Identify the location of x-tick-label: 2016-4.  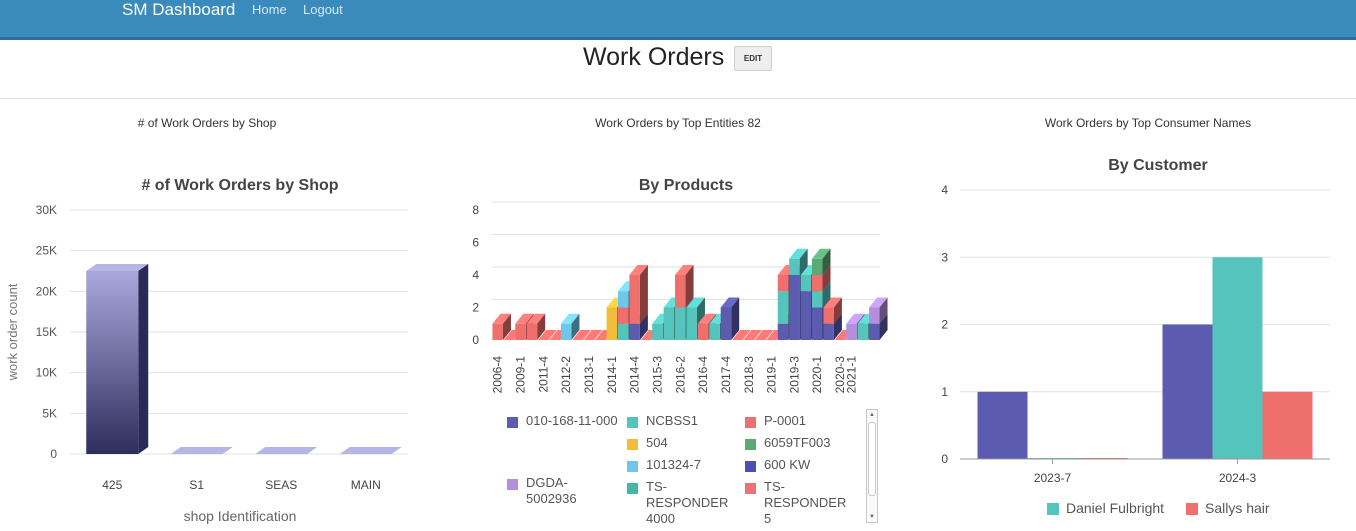
(703, 375).